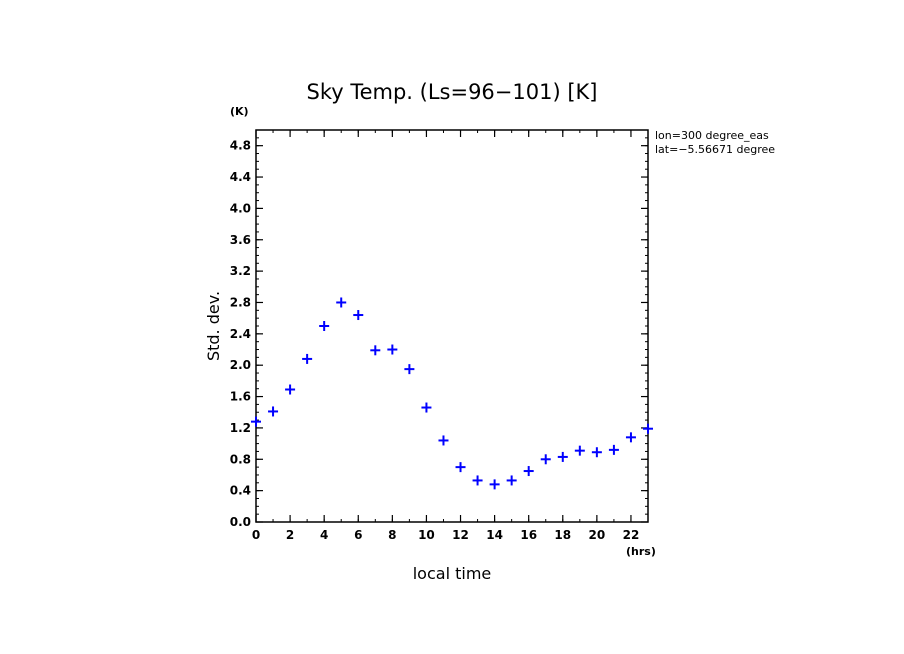 This screenshot has height=654, width=904. I want to click on x-tick-label: 16, so click(528, 535).